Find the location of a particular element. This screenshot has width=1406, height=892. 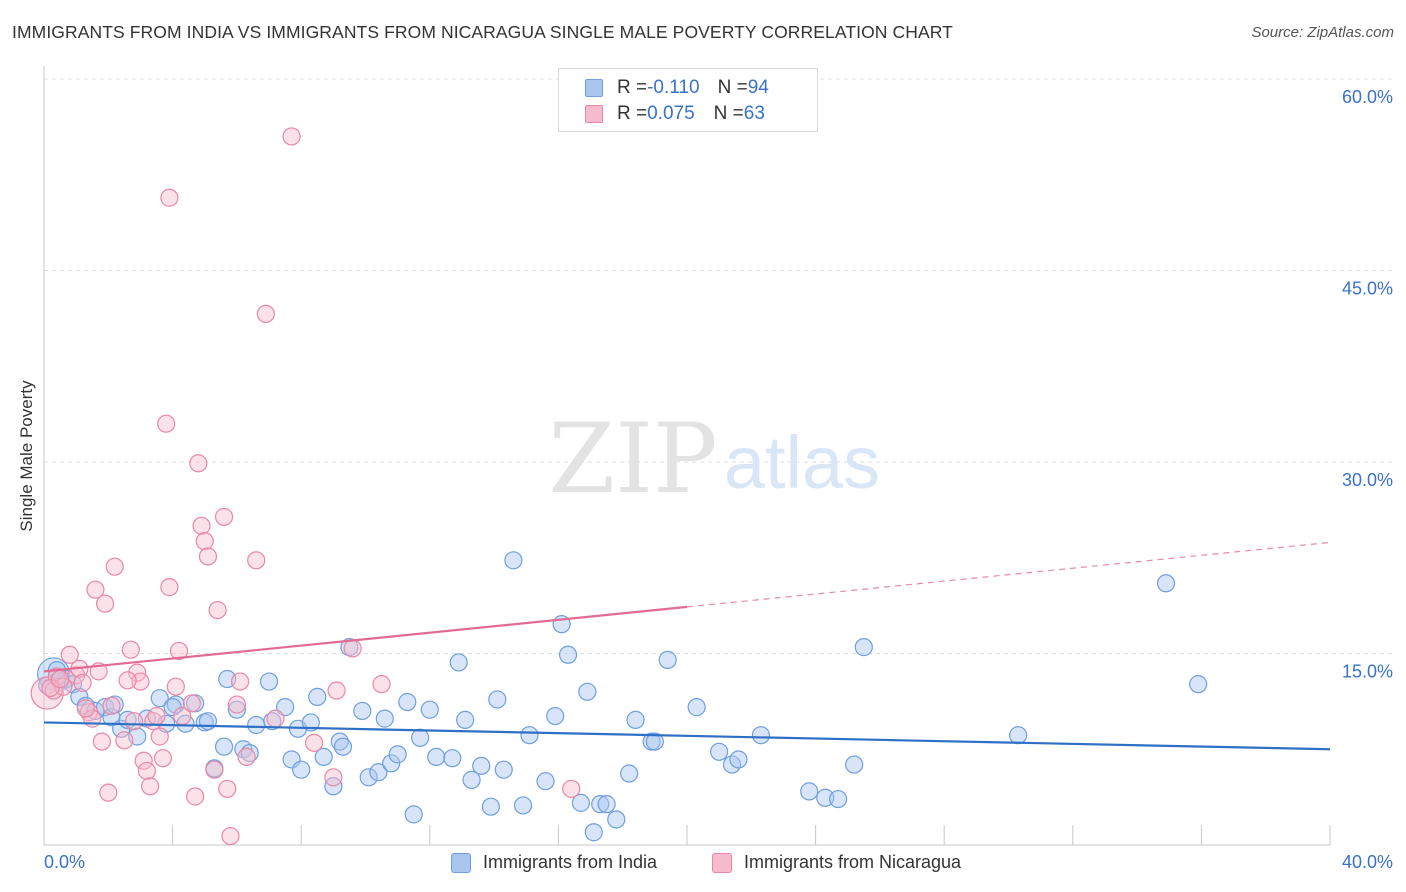

india-r-label: R = is located at coordinates (632, 87).